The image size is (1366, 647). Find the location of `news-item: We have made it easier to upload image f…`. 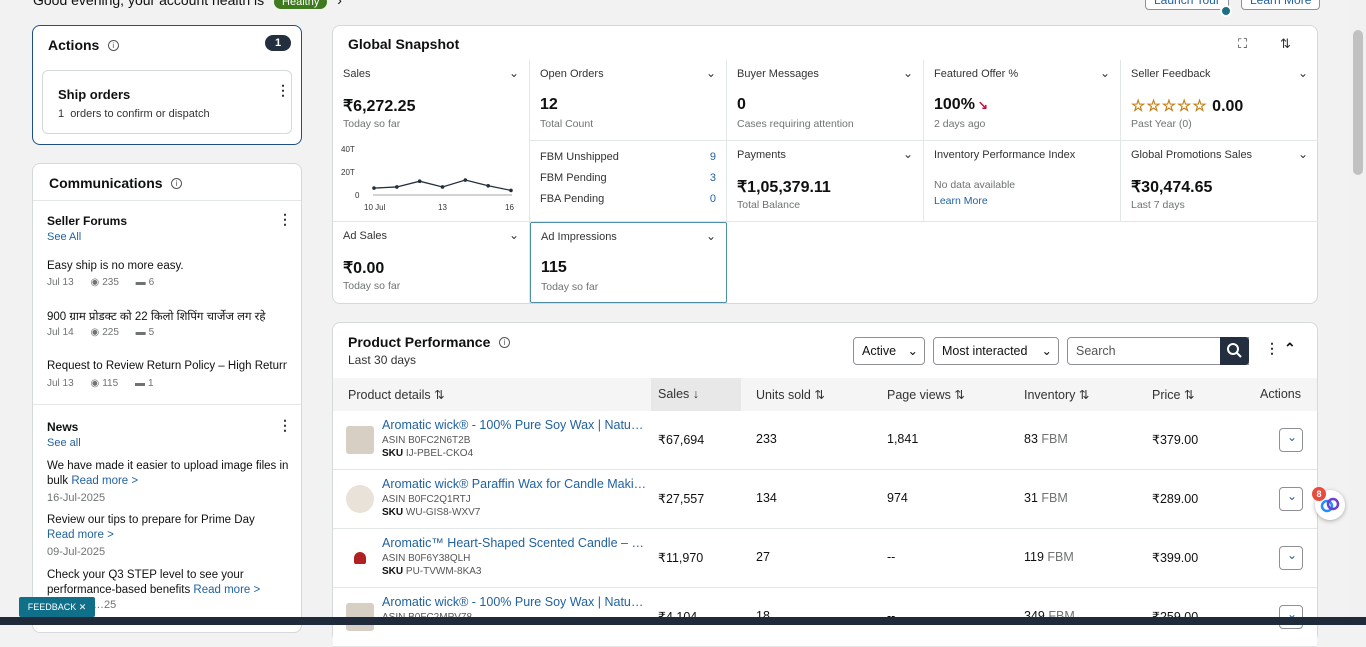

news-item: We have made it easier to upload image f… is located at coordinates (169, 474).